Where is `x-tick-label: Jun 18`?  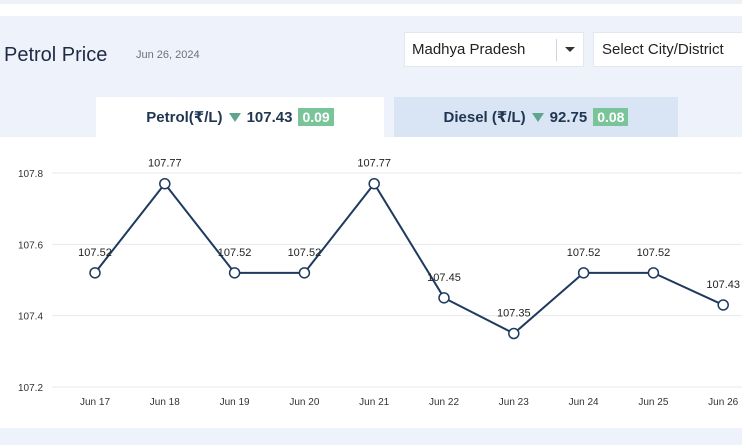
x-tick-label: Jun 18 is located at coordinates (165, 402).